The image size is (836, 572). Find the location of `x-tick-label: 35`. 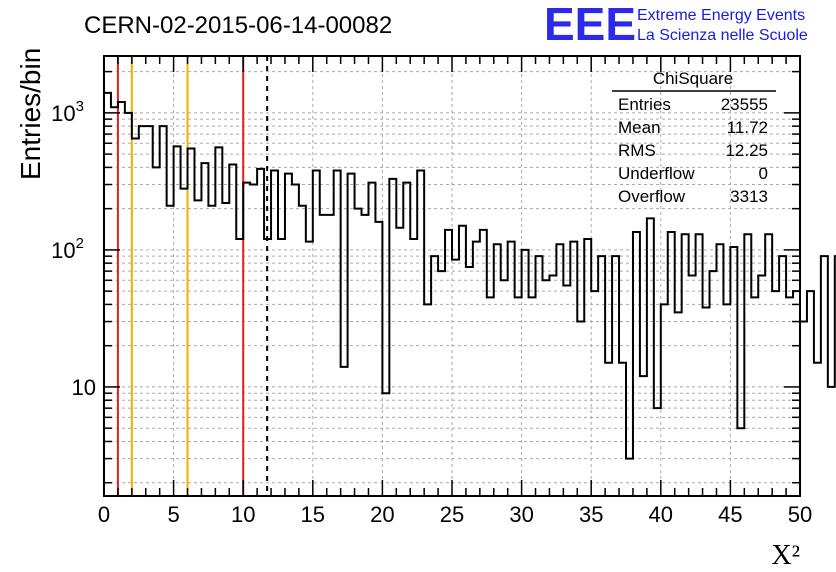

x-tick-label: 35 is located at coordinates (591, 514).